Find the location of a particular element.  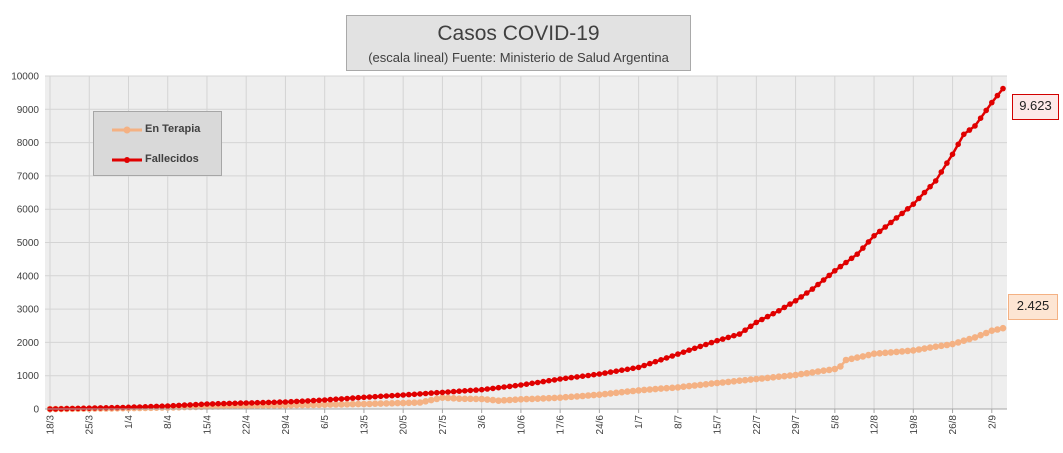

y-tick-label: 4000 is located at coordinates (28, 276).